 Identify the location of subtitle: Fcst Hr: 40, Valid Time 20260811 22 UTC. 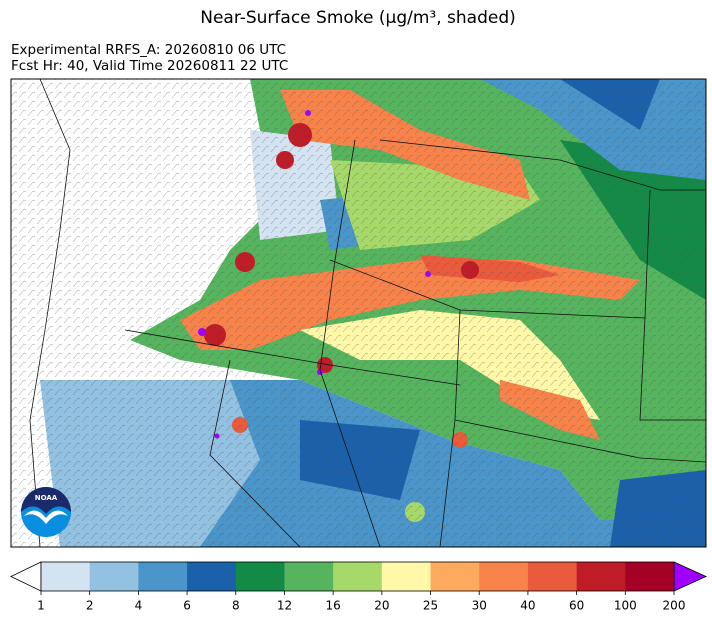
(149, 66).